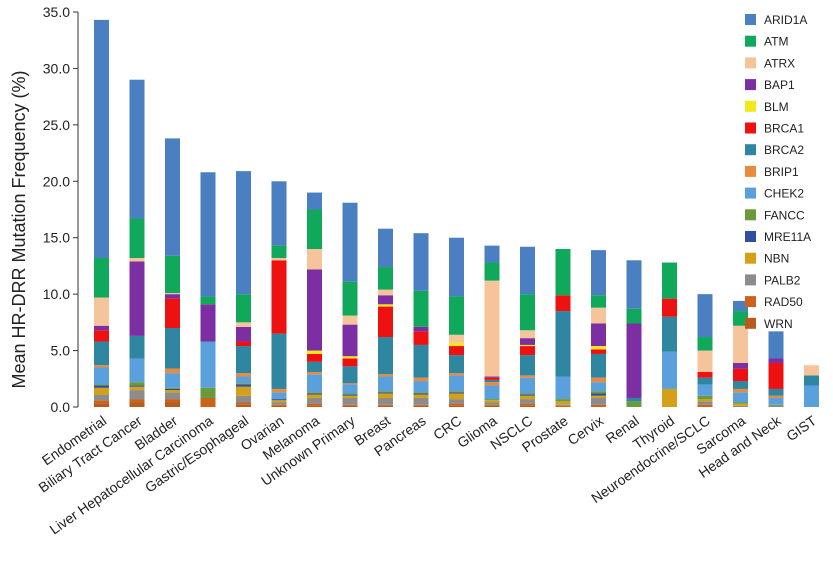 The image size is (833, 570). I want to click on legend-label: FANCC, so click(784, 215).